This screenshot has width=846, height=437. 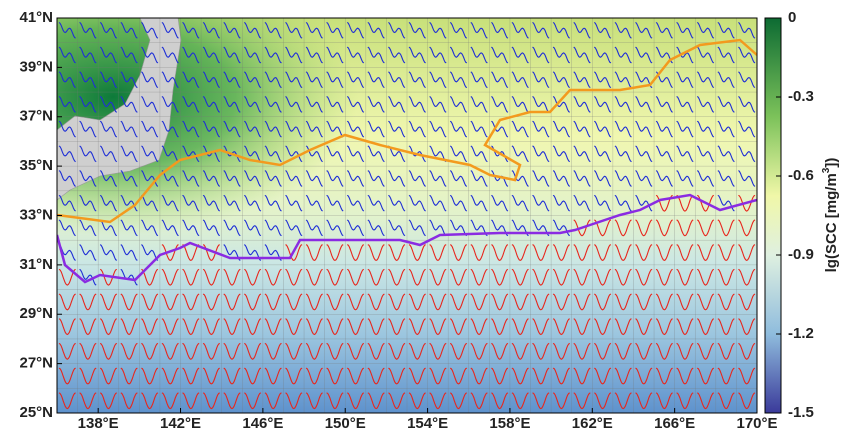 I want to click on x-tick-label: 166°E, so click(x=674, y=423).